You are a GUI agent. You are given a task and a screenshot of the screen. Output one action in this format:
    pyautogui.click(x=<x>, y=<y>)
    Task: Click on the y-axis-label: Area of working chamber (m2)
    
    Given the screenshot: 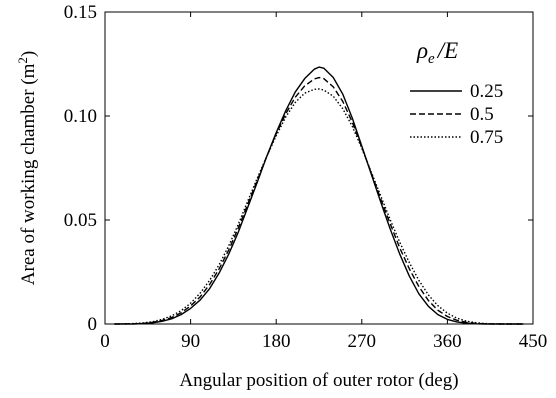 What is the action you would take?
    pyautogui.click(x=27, y=168)
    